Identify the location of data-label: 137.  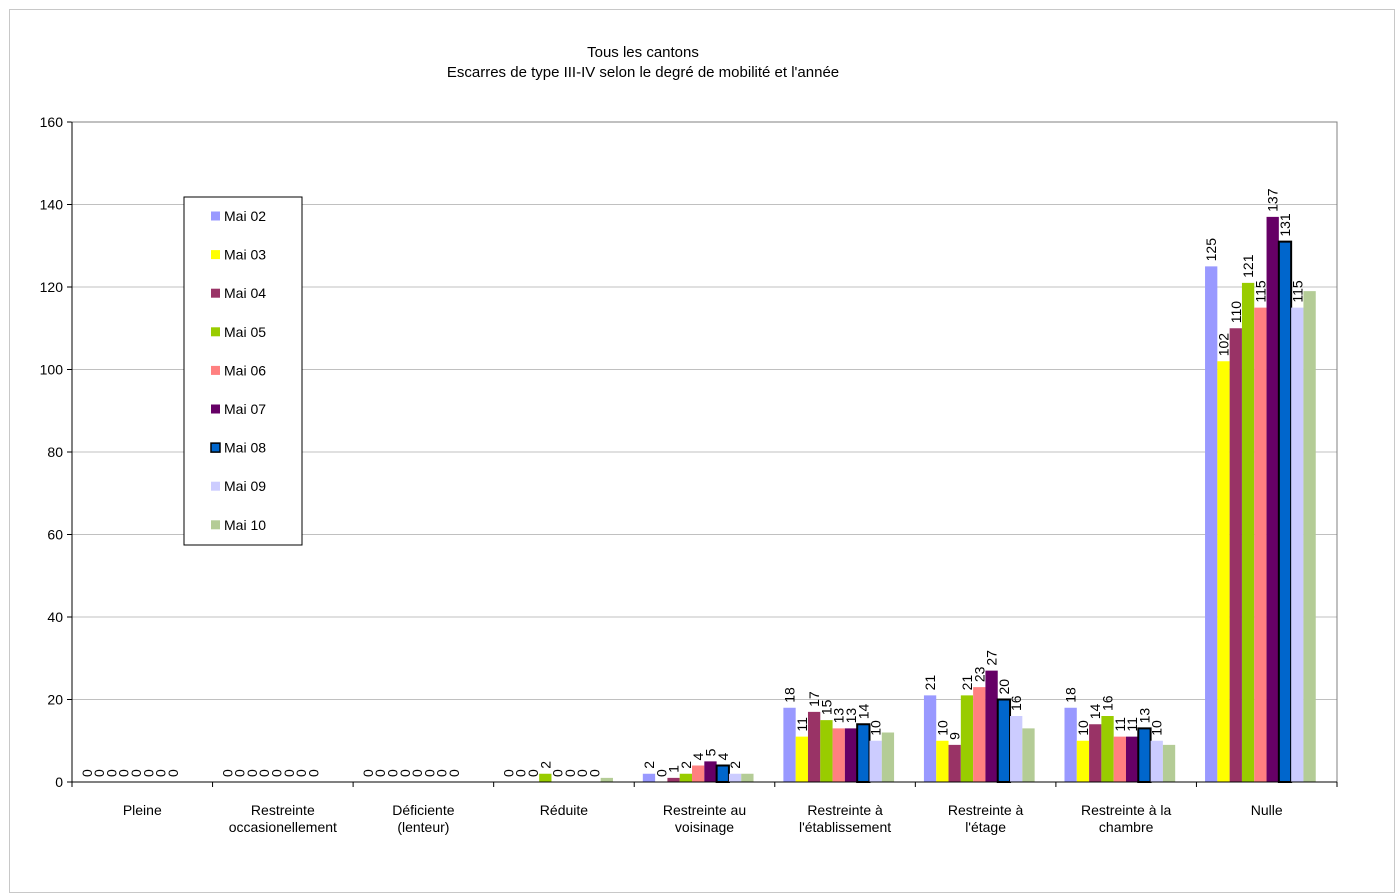
(1273, 200).